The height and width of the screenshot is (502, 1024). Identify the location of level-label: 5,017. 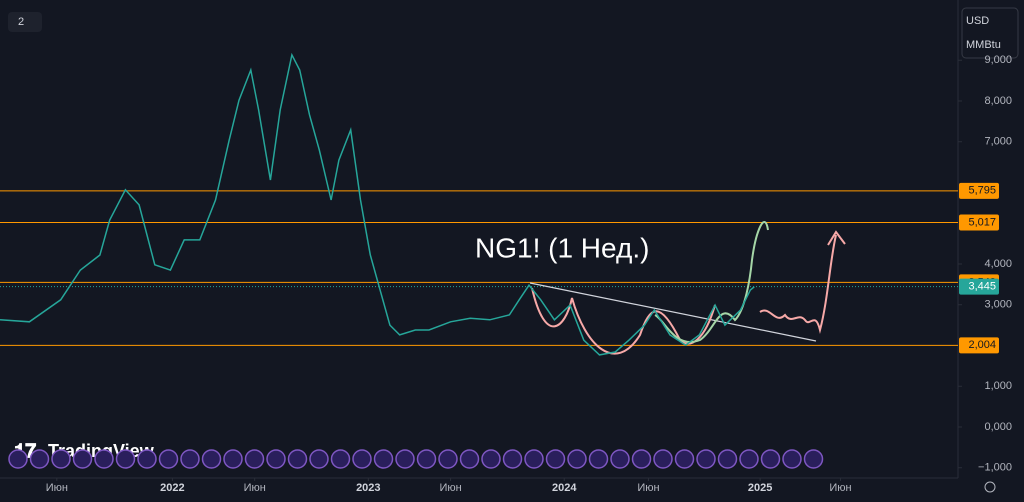
(982, 222).